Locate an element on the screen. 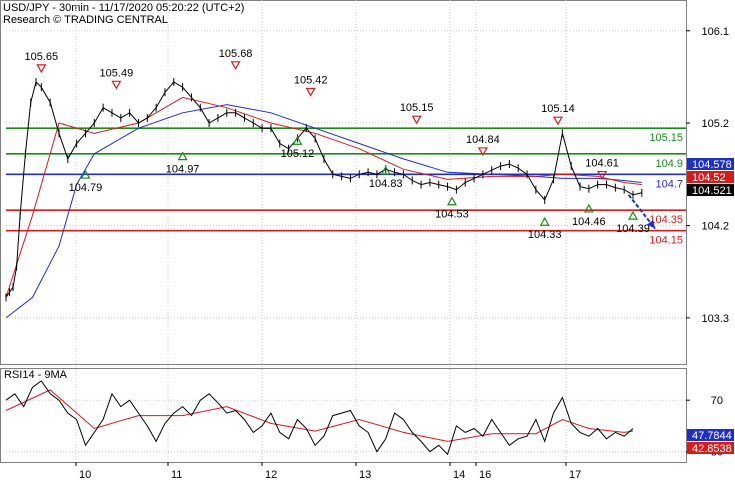 This screenshot has height=480, width=735. y-tick-label: 106.1 is located at coordinates (715, 32).